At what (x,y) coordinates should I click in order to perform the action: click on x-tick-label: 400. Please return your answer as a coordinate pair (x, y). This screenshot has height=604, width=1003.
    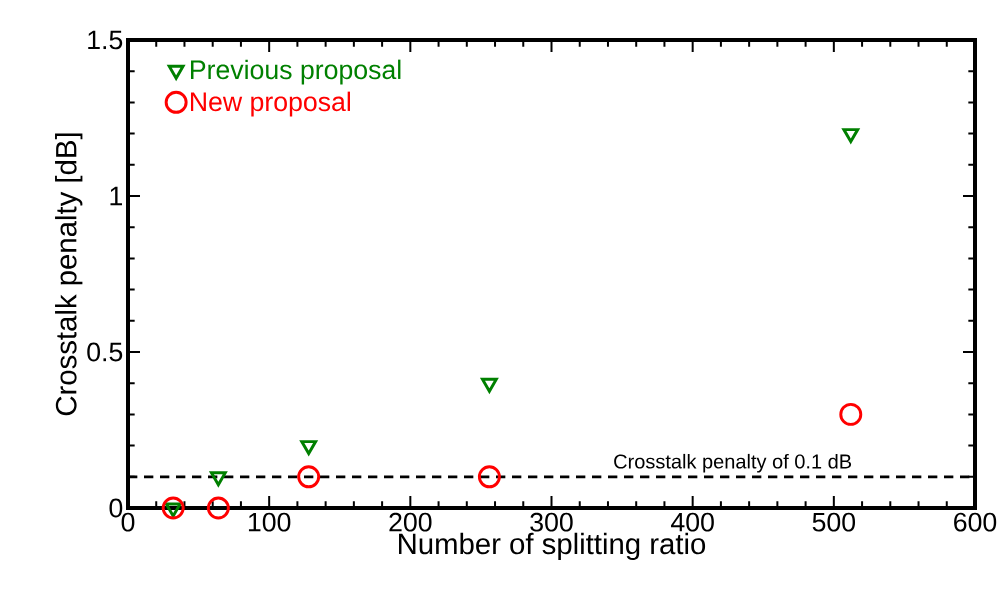
    Looking at the image, I should click on (692, 522).